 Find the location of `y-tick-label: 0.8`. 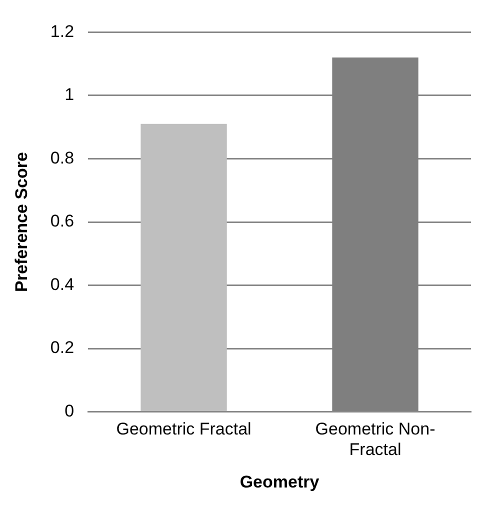

y-tick-label: 0.8 is located at coordinates (62, 158).